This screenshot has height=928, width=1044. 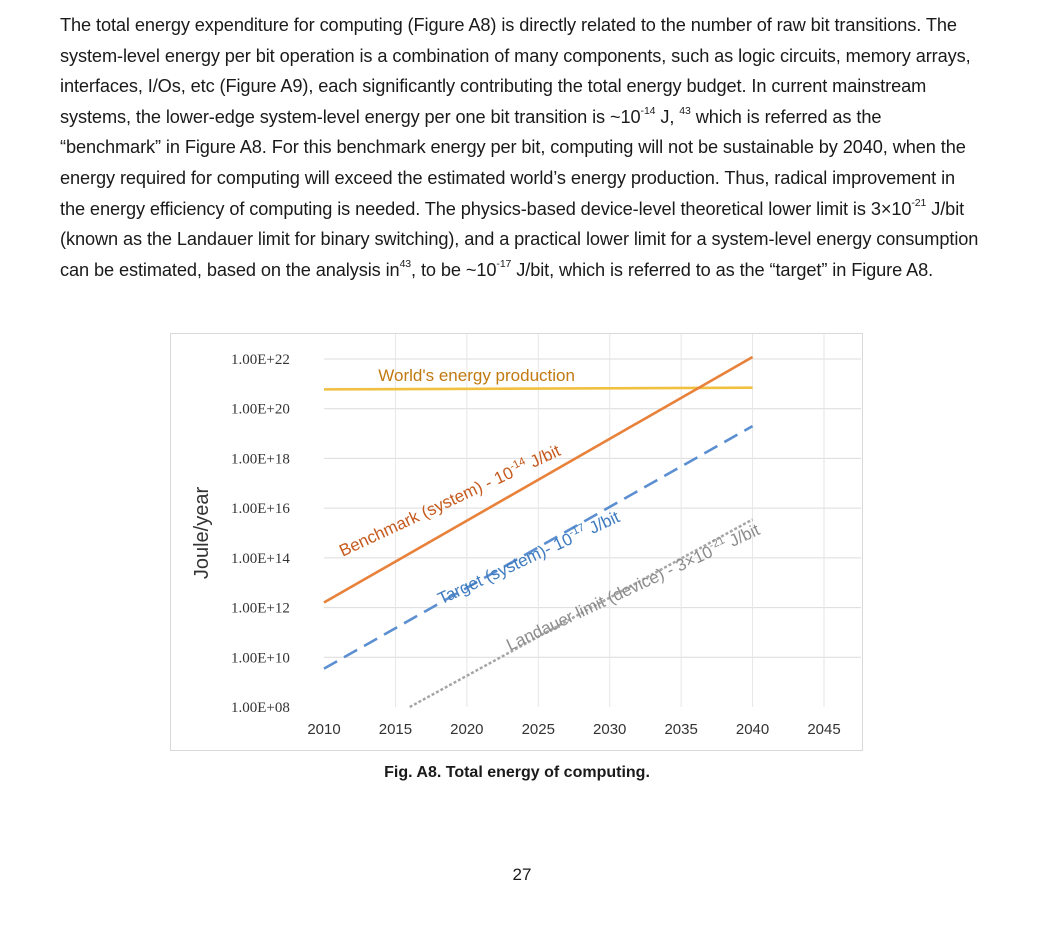 What do you see at coordinates (202, 533) in the screenshot?
I see `y-axis-title: Joule/year` at bounding box center [202, 533].